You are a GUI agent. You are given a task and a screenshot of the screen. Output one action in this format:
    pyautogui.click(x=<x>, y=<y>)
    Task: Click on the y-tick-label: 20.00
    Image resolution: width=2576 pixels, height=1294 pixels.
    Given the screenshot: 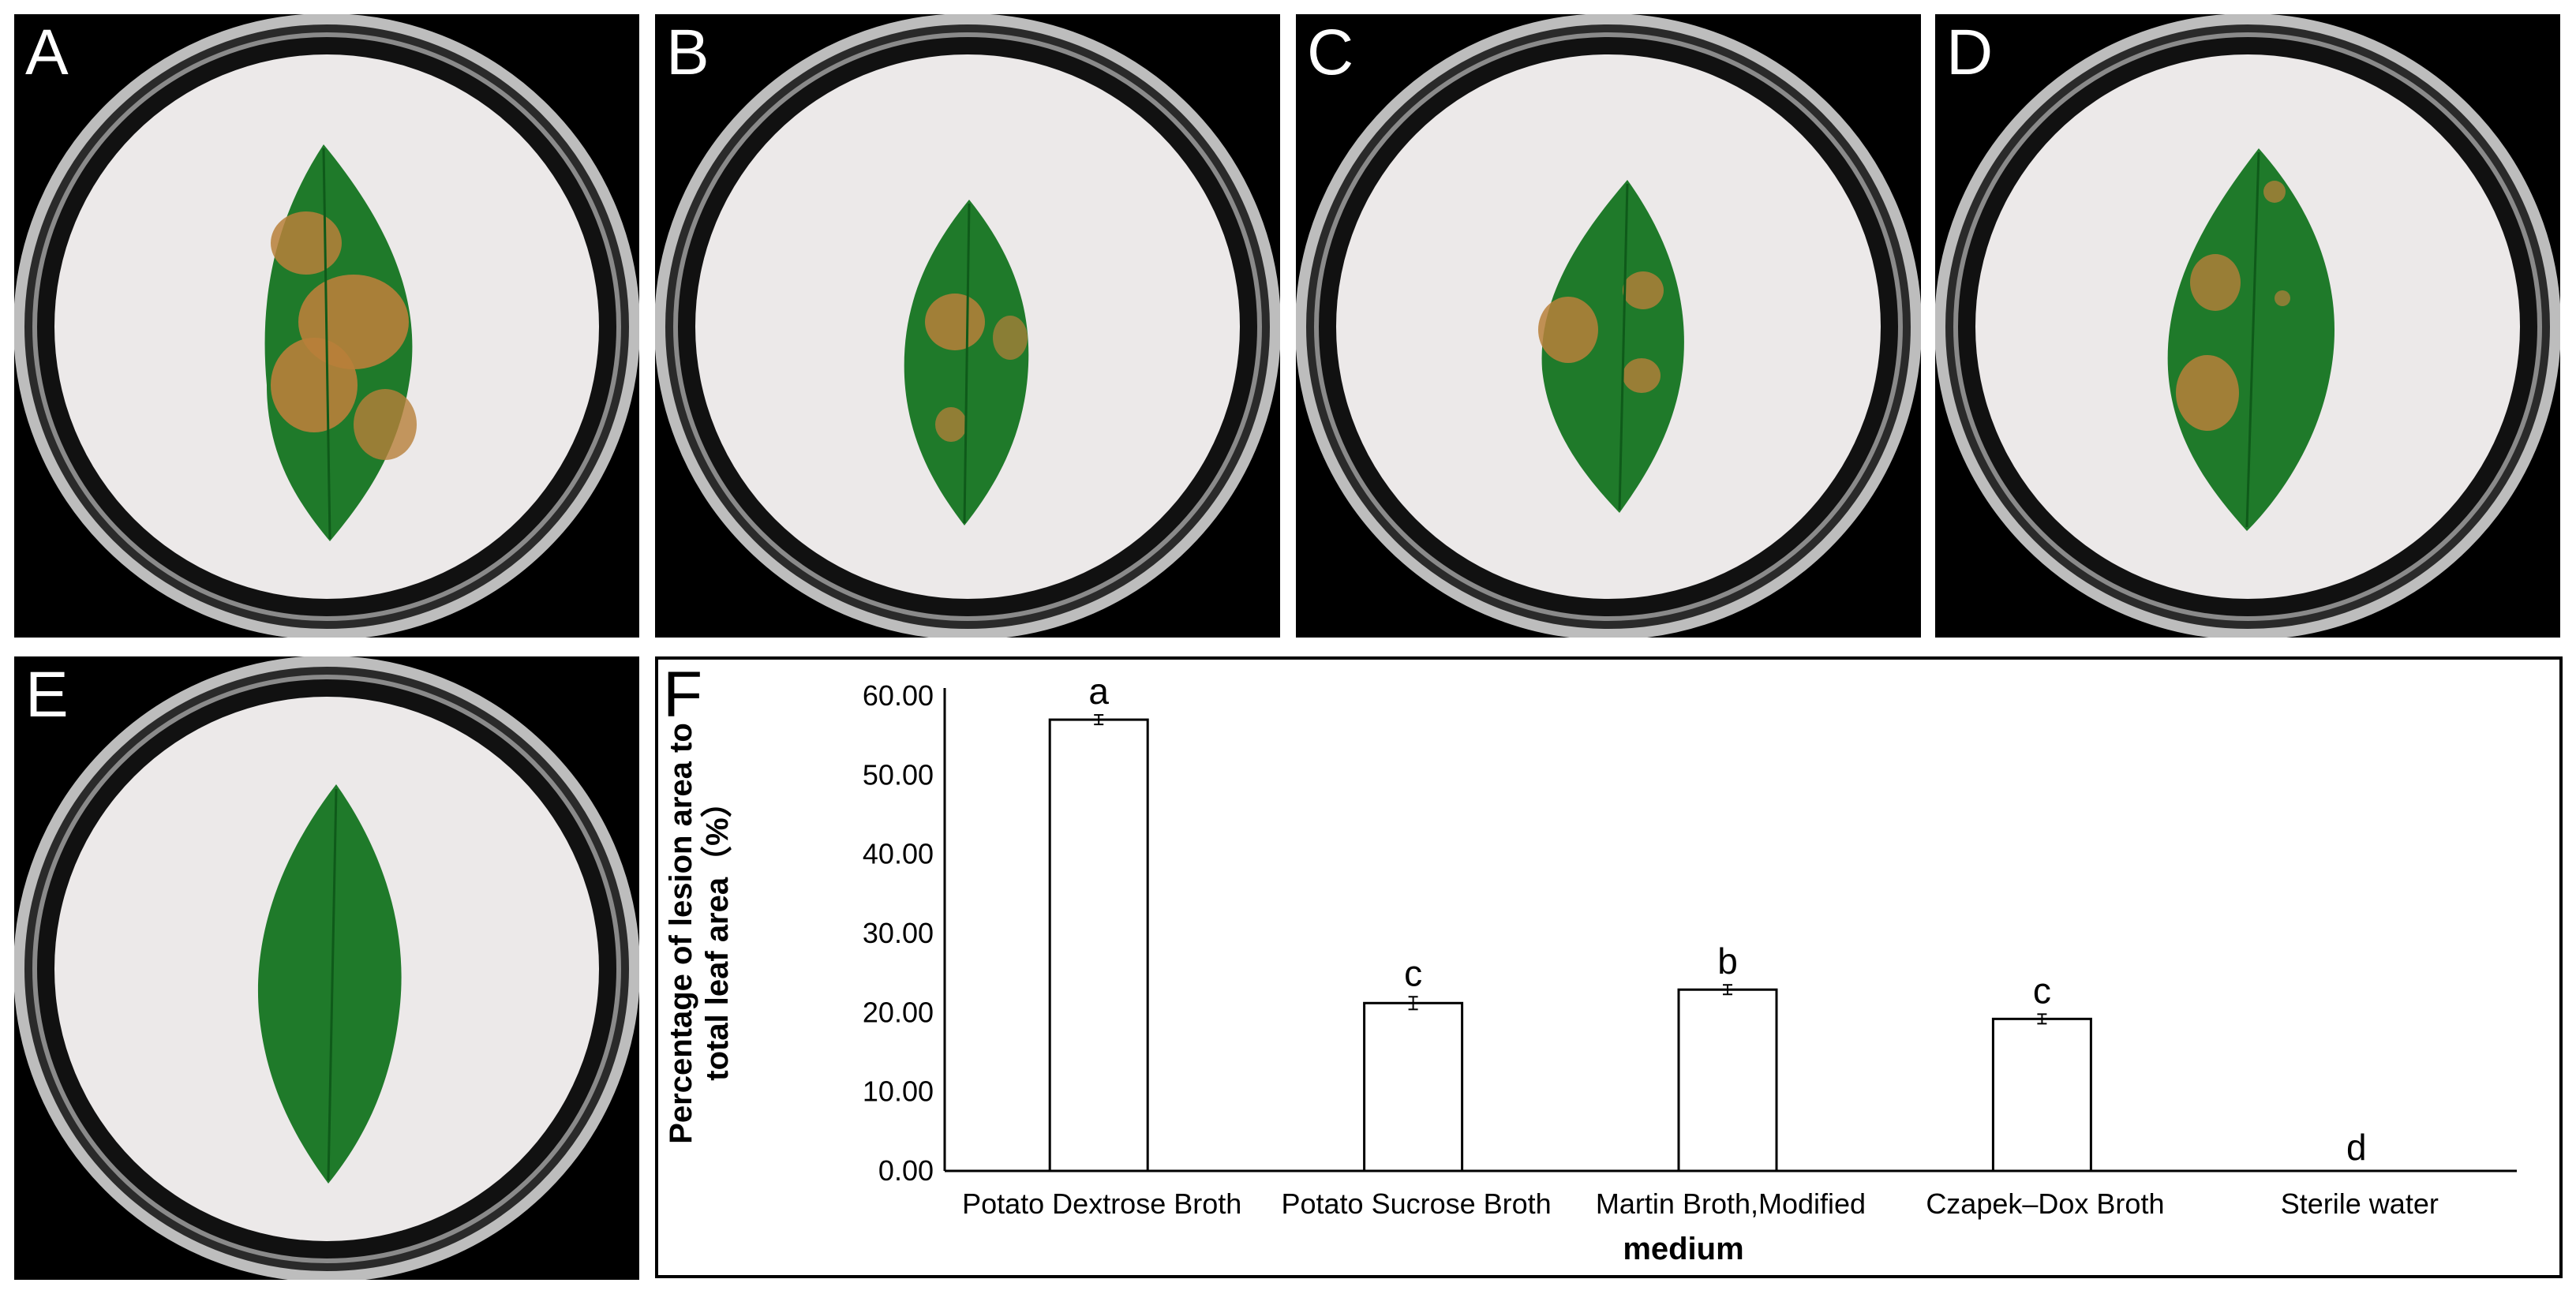 What is the action you would take?
    pyautogui.click(x=898, y=1012)
    